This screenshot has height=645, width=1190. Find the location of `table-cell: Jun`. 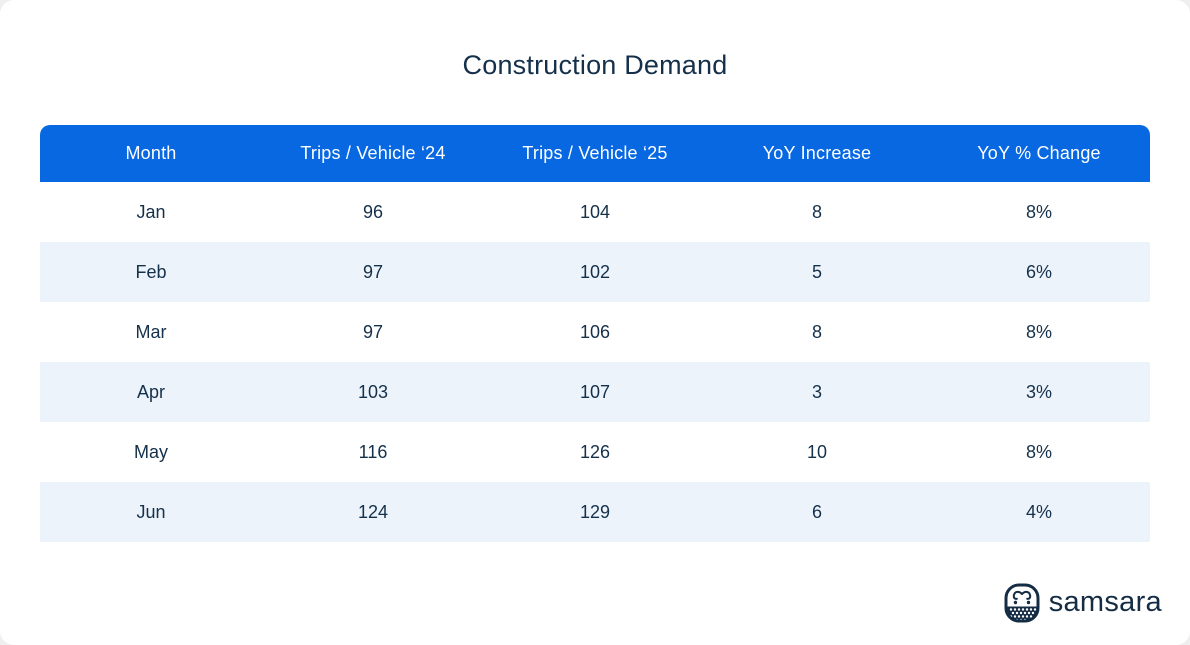

table-cell: Jun is located at coordinates (151, 511).